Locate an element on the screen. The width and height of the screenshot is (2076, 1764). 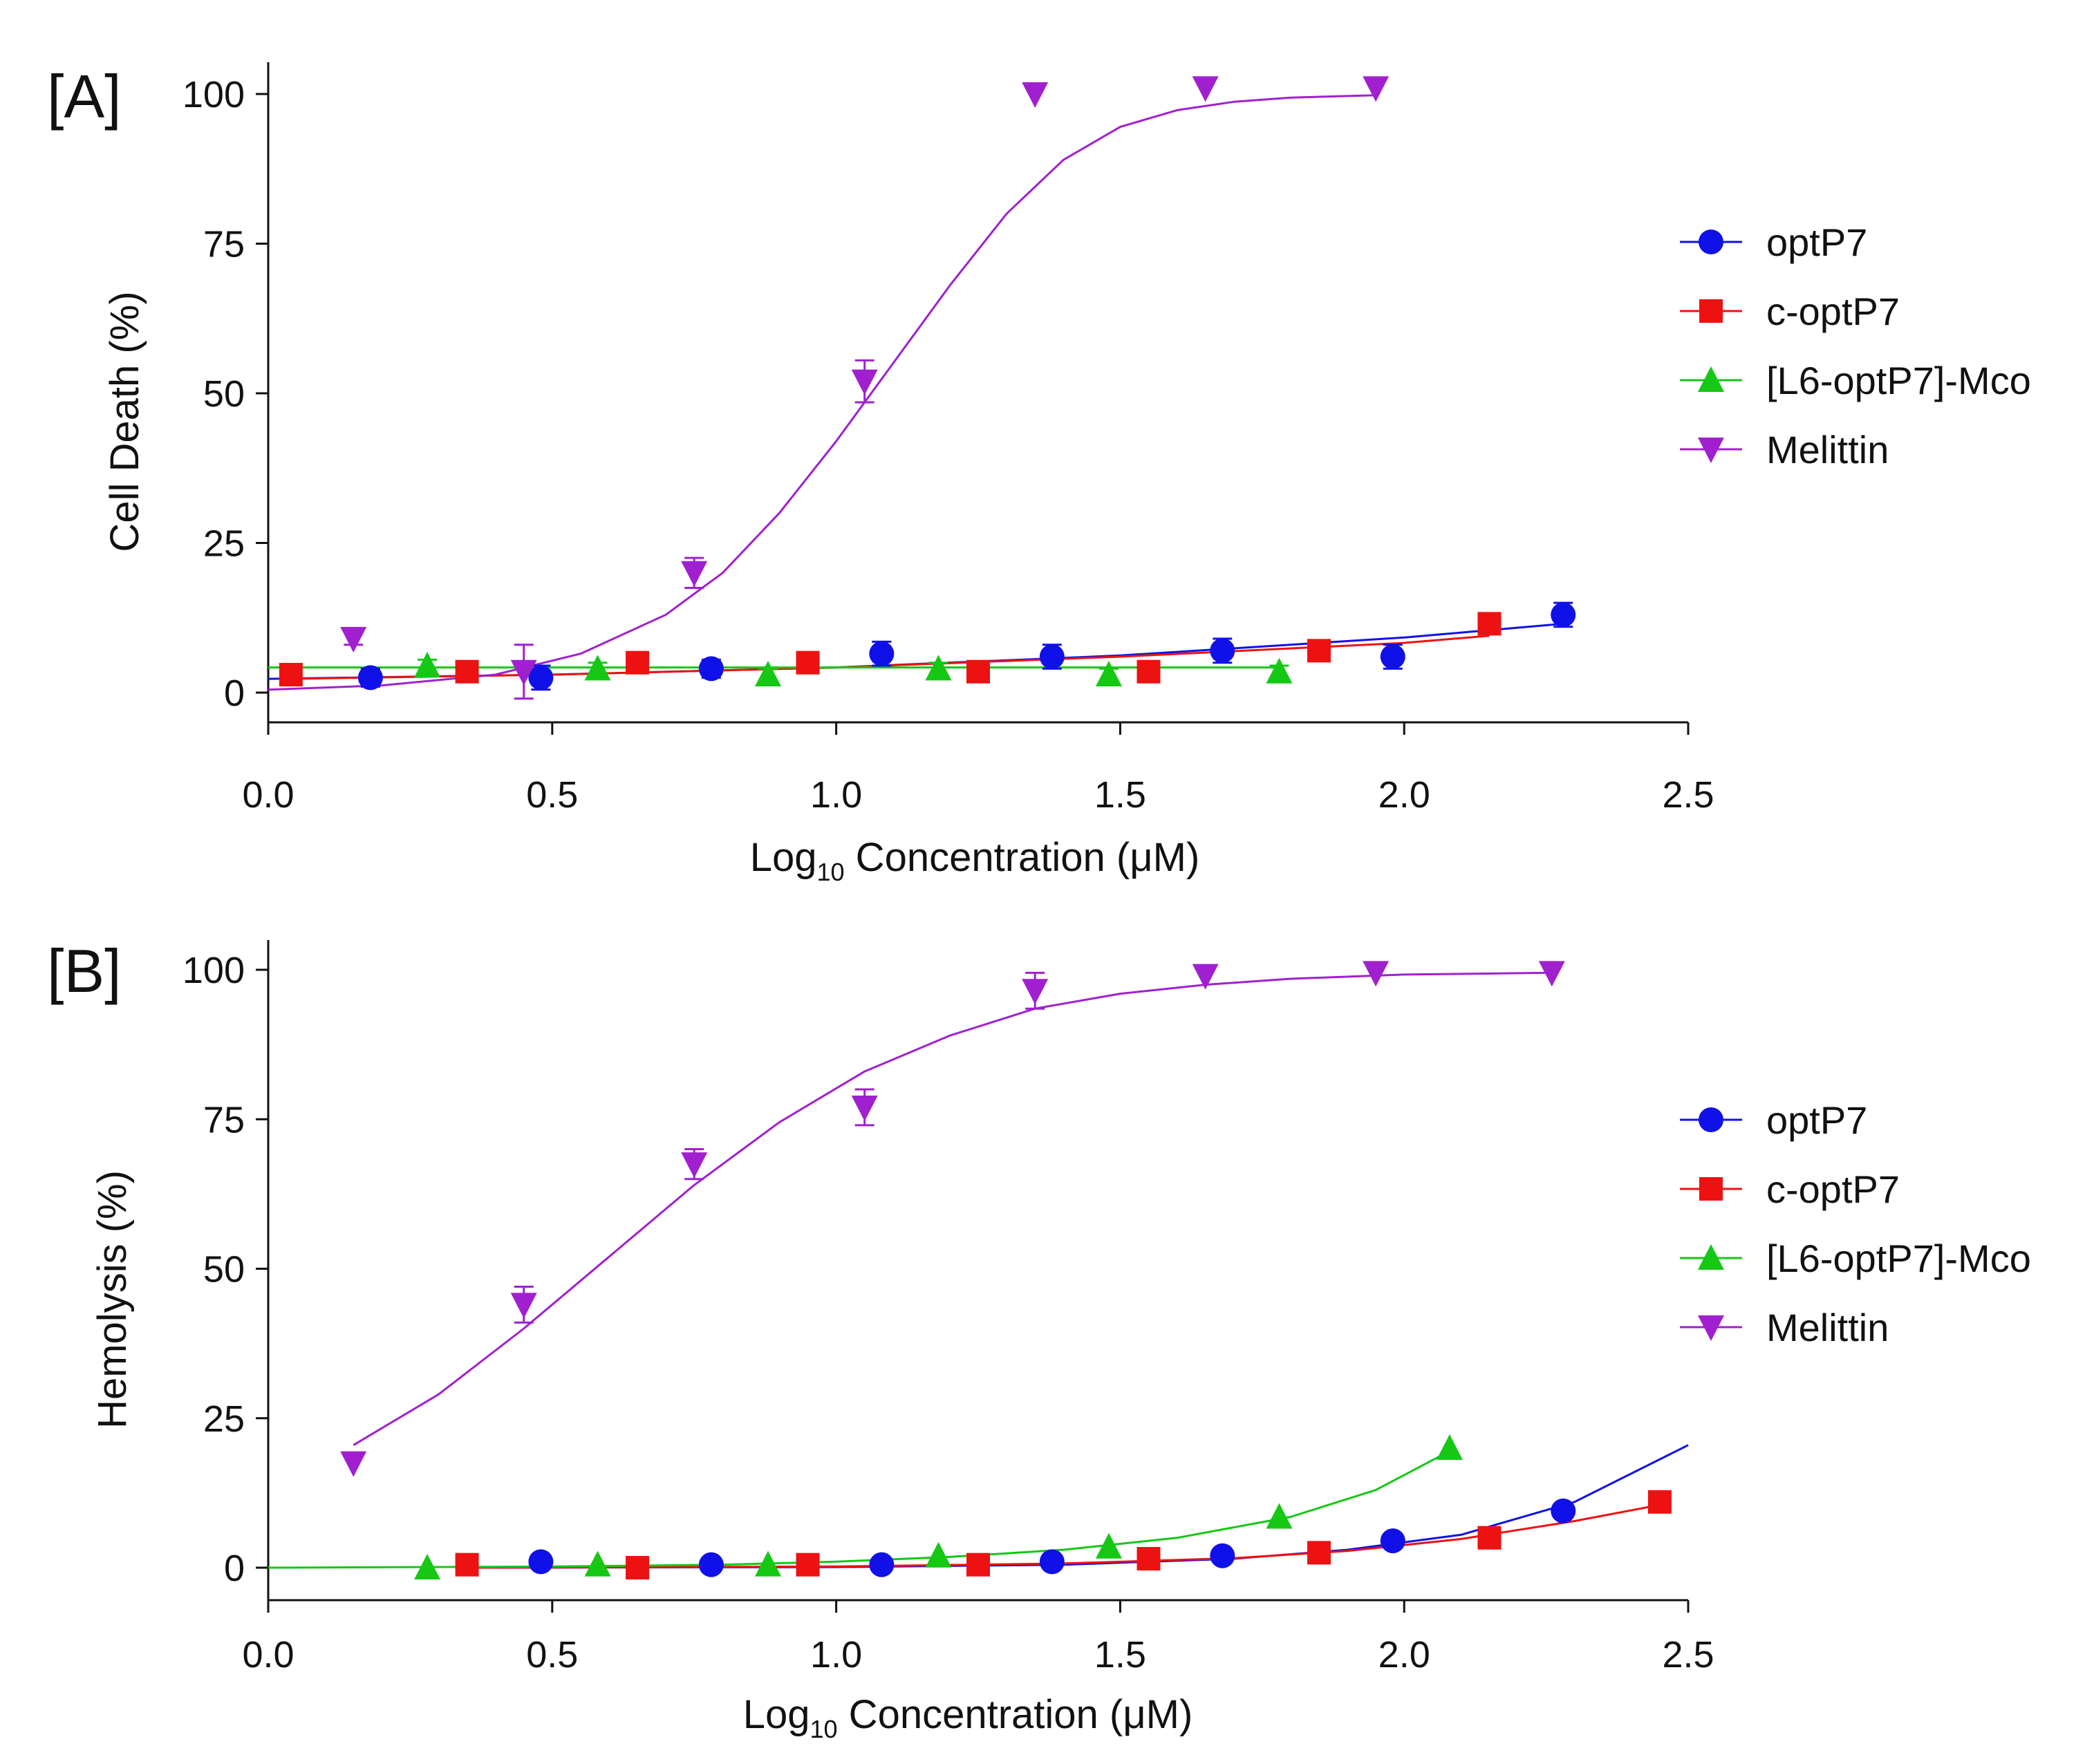
y-tick-label: 75 is located at coordinates (224, 244).